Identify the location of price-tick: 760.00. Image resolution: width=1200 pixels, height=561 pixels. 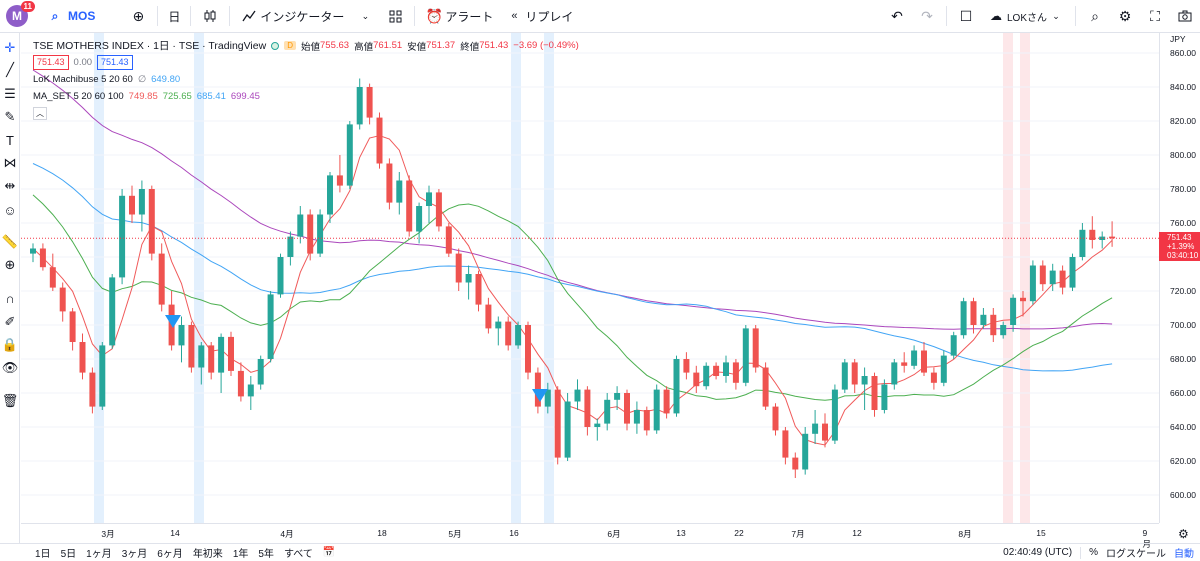
(1183, 223).